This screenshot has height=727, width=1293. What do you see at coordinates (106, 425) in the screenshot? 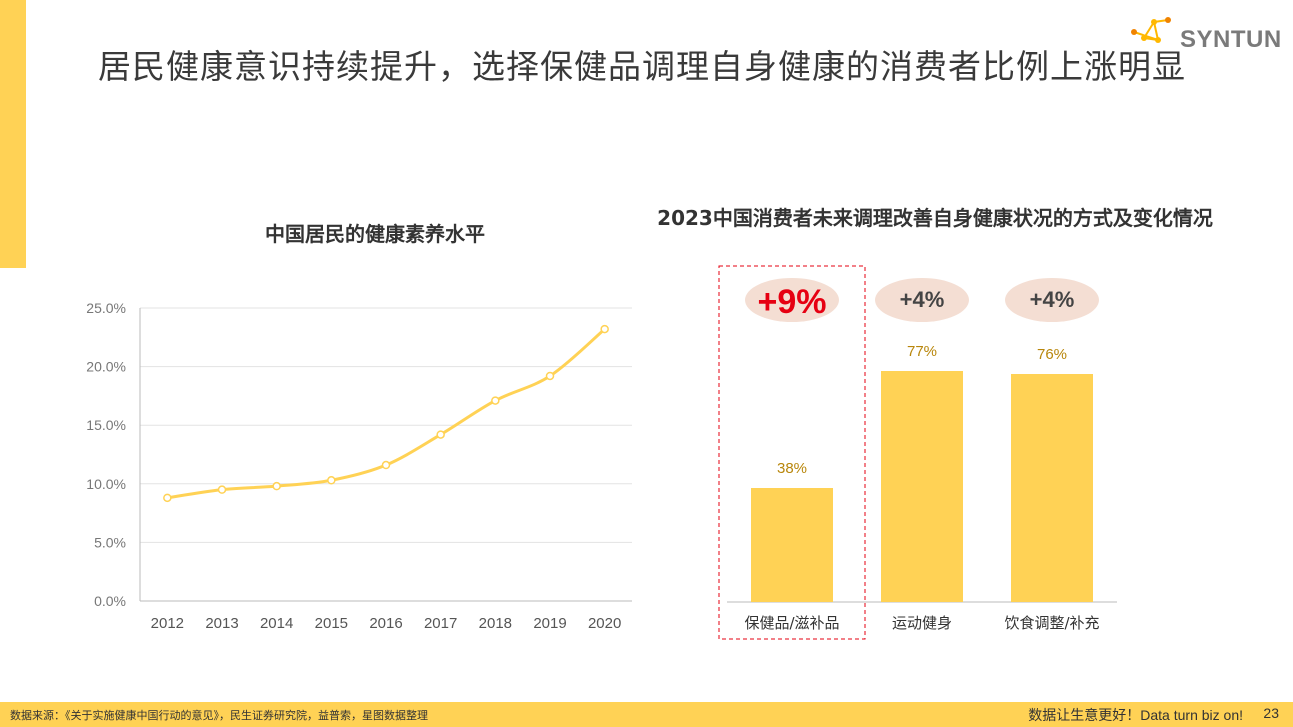
I see `y-tick-label: 15.0%` at bounding box center [106, 425].